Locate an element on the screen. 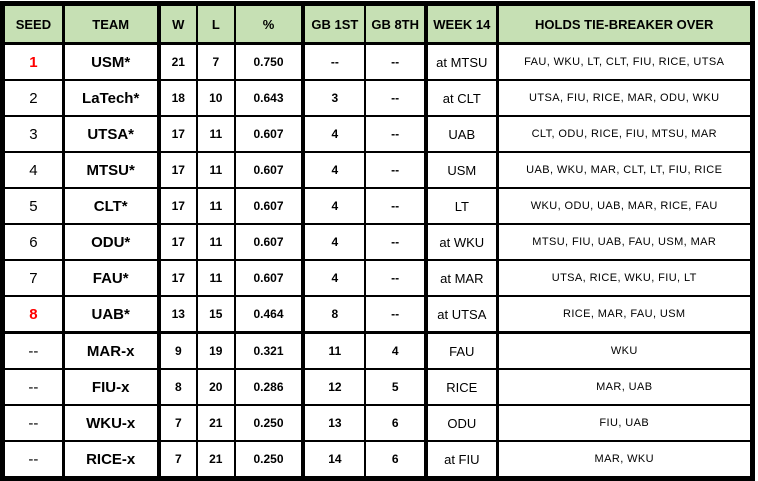 This screenshot has height=481, width=758. wins-cell: 9 is located at coordinates (177, 350).